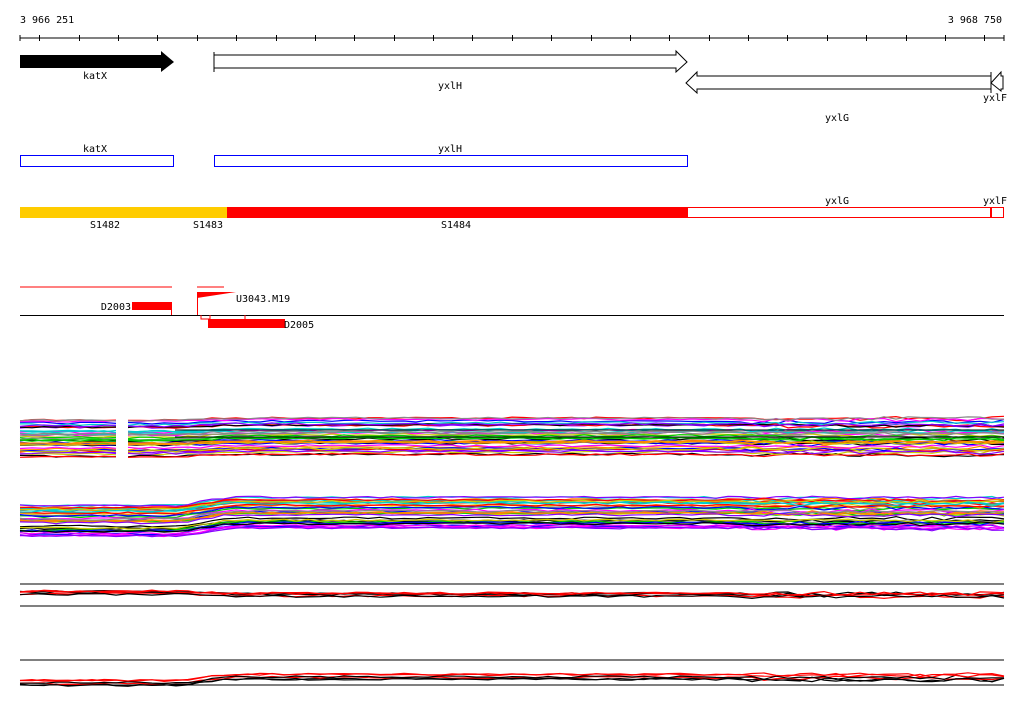 The width and height of the screenshot is (1024, 714). I want to click on gene-arrow-yxlF, so click(997, 81).